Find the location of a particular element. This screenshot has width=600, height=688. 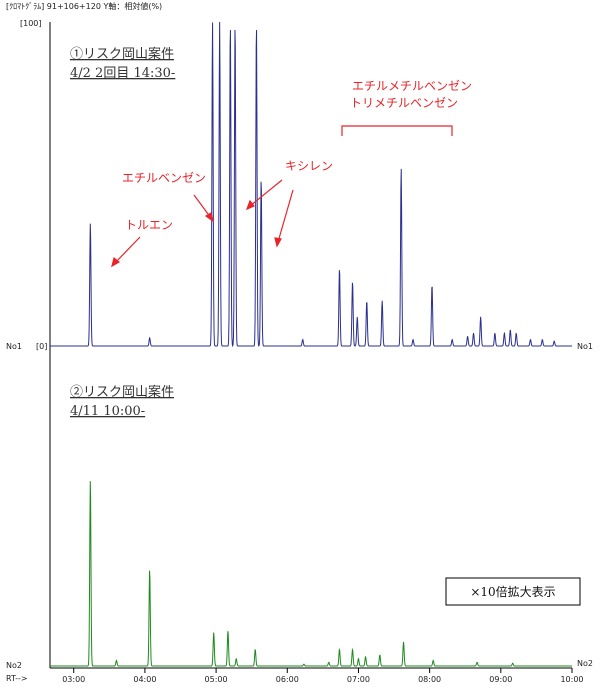

x-tick-label: 04:00 is located at coordinates (144, 679).